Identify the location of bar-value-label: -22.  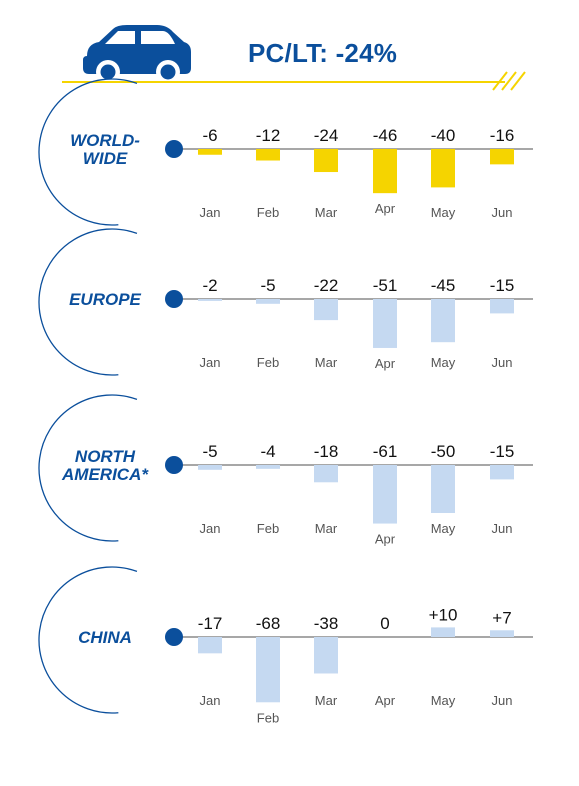
(326, 285).